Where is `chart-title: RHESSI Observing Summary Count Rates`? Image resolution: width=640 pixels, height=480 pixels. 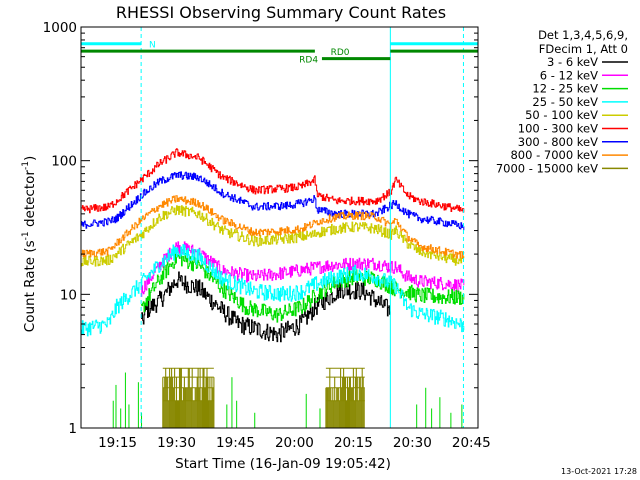
chart-title: RHESSI Observing Summary Count Rates is located at coordinates (281, 12).